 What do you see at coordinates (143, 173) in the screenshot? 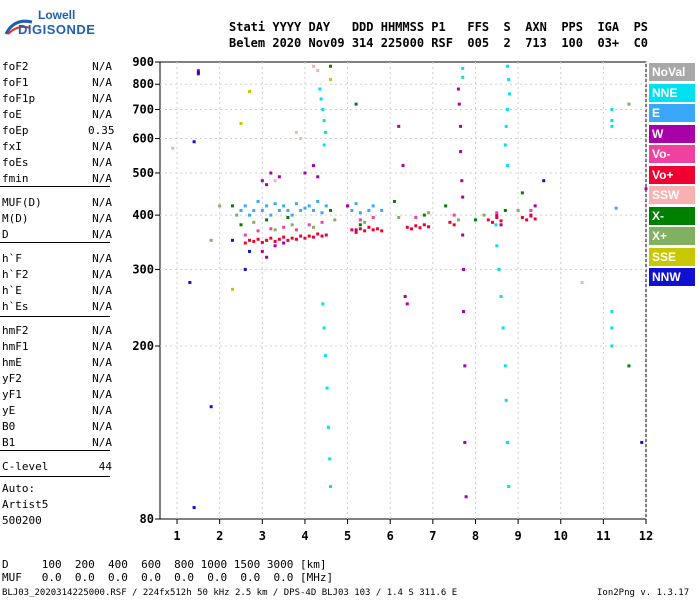
I see `y-tick-label: 500` at bounding box center [143, 173].